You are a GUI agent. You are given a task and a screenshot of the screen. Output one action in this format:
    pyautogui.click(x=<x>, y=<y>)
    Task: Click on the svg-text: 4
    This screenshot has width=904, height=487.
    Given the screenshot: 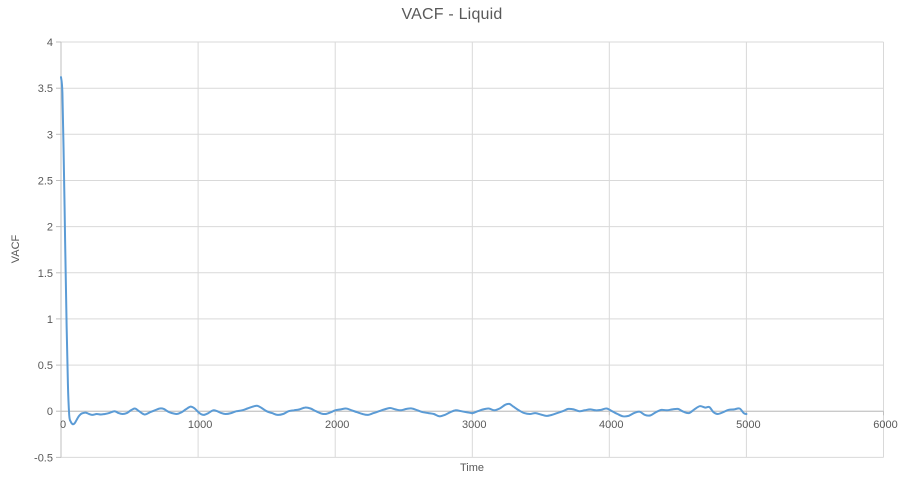 What is the action you would take?
    pyautogui.click(x=50, y=43)
    